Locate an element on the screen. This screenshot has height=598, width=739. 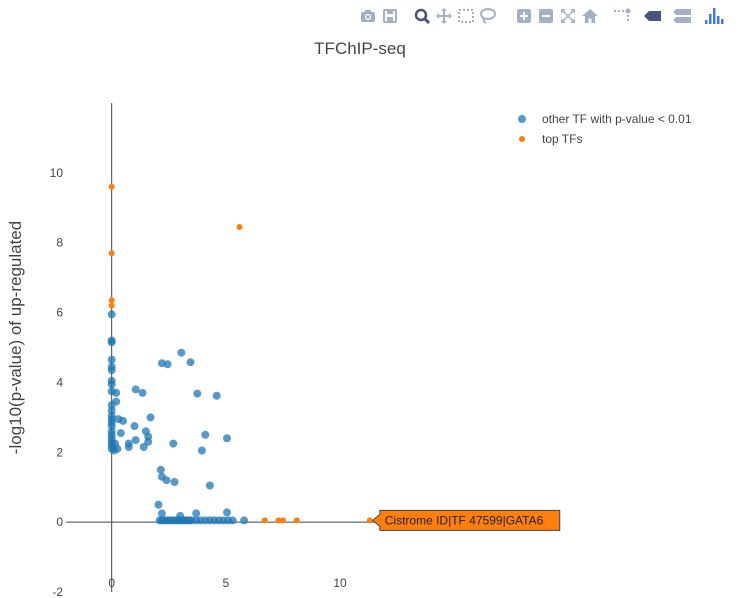
chart-title: TFChIP-seq is located at coordinates (360, 48).